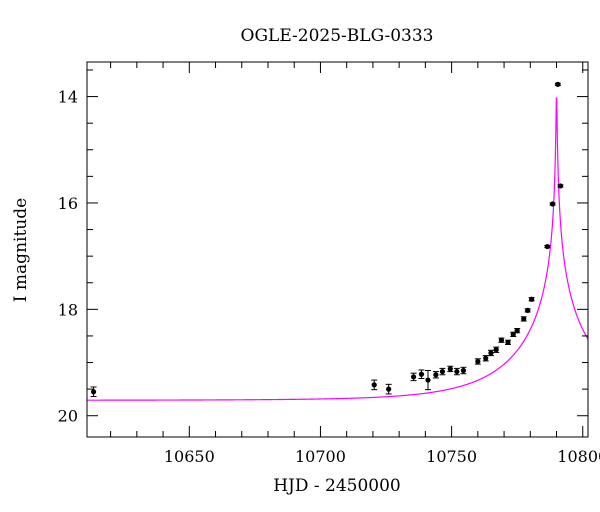  Describe the element at coordinates (320, 456) in the screenshot. I see `x-tick-label: 10700` at that location.